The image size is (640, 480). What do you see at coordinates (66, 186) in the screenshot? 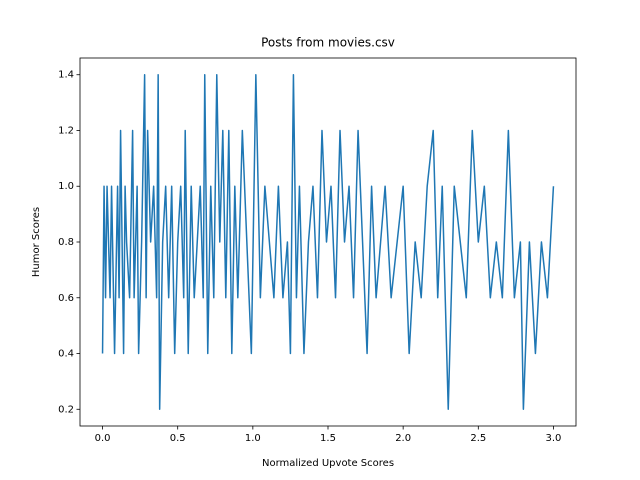
I see `y-tick-label: 1.0` at bounding box center [66, 186].